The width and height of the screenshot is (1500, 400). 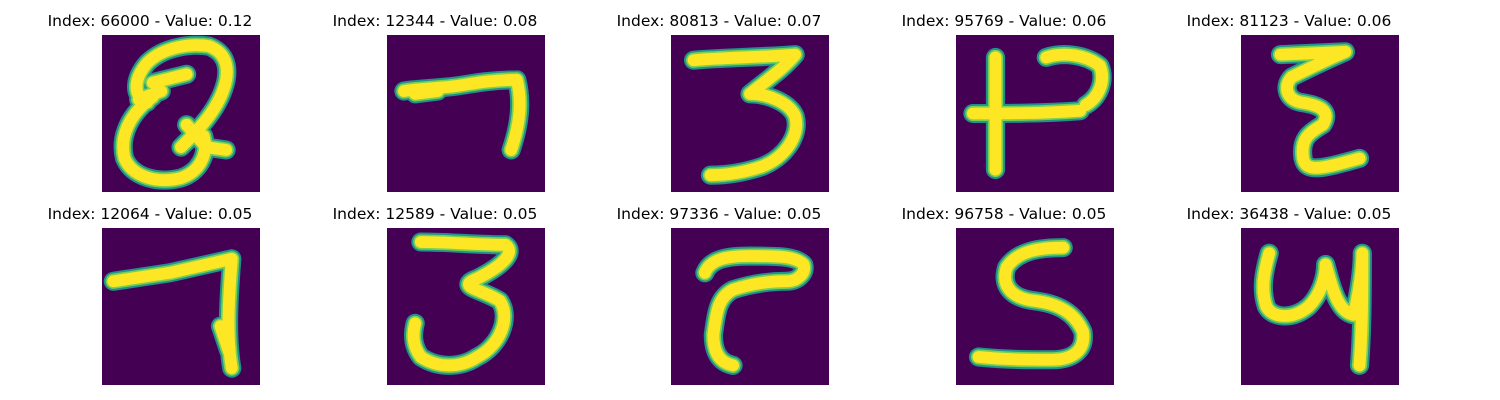 I want to click on panel-title: Index: 12589 - Value: 0.05, so click(x=435, y=214).